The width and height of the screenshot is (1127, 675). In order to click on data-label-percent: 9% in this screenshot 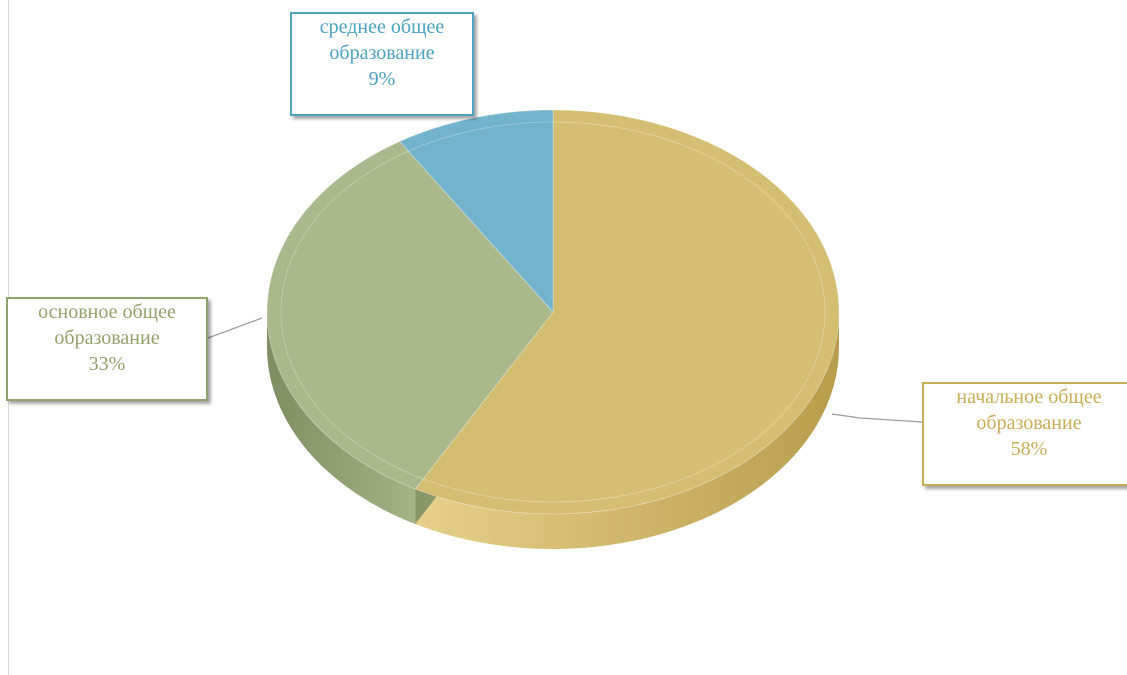, I will do `click(382, 79)`.